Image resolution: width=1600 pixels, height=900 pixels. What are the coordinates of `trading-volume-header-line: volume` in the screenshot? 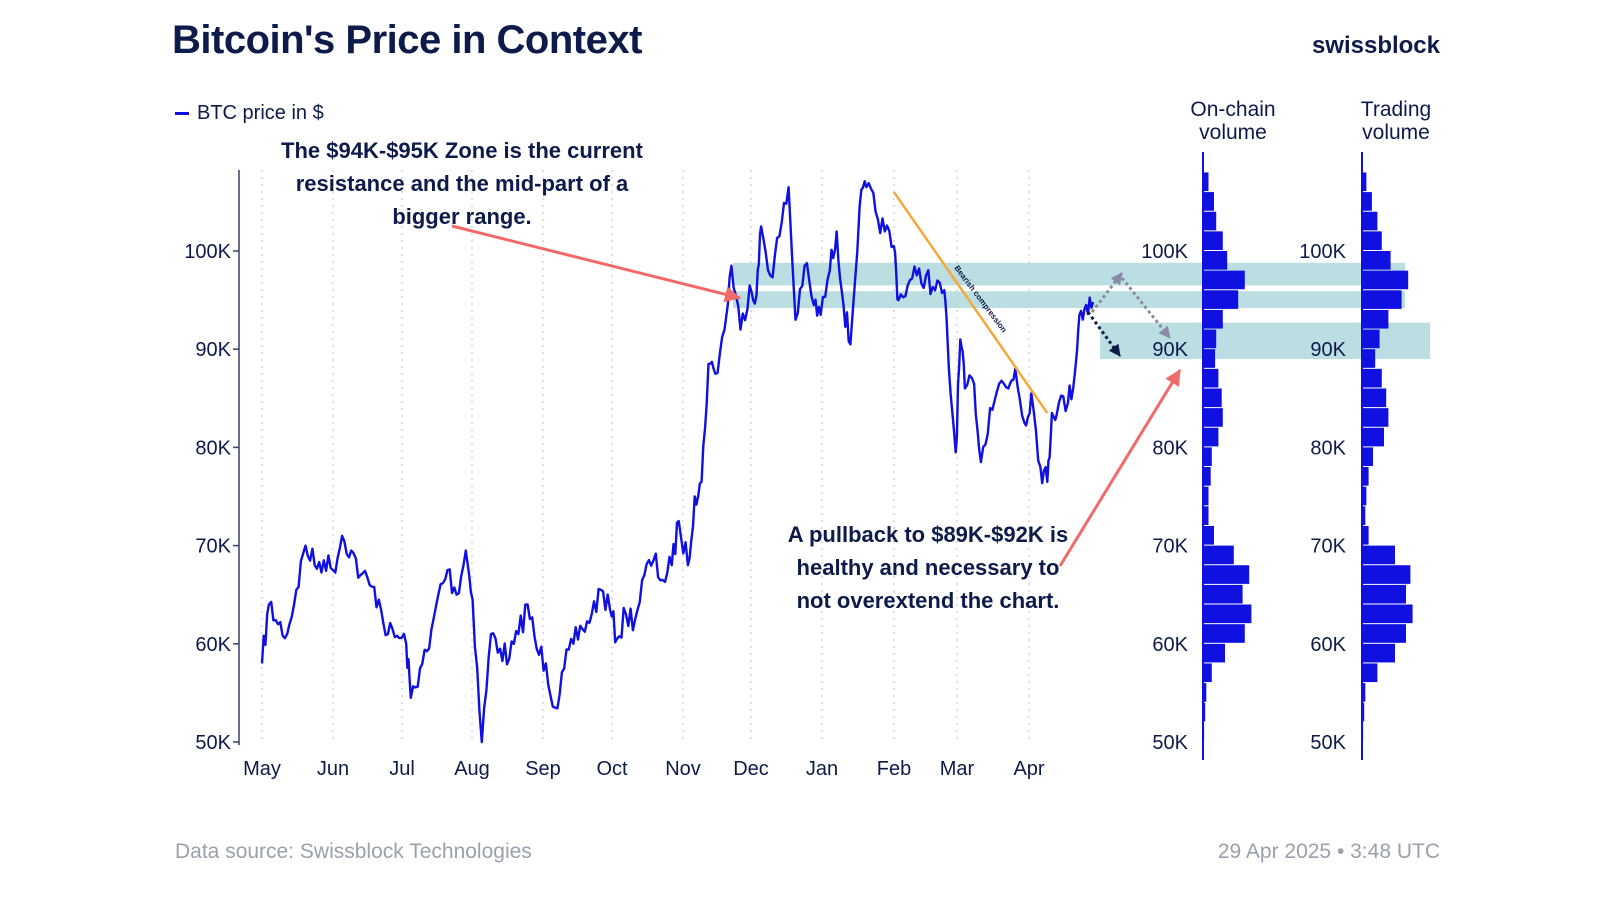 It's located at (1396, 132).